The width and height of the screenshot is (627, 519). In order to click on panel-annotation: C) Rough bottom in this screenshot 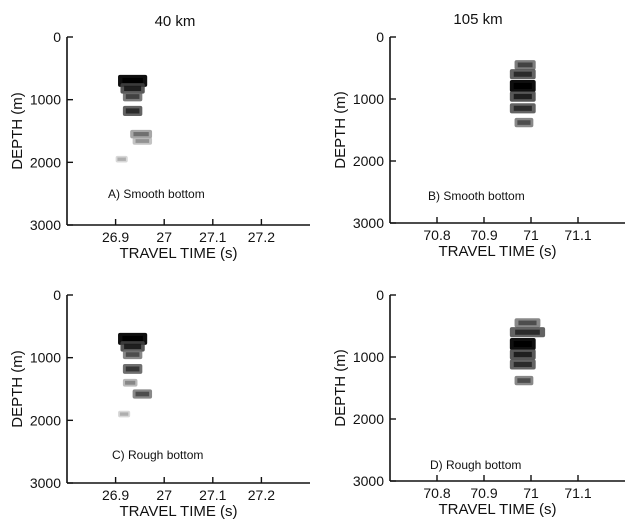, I will do `click(157, 455)`.